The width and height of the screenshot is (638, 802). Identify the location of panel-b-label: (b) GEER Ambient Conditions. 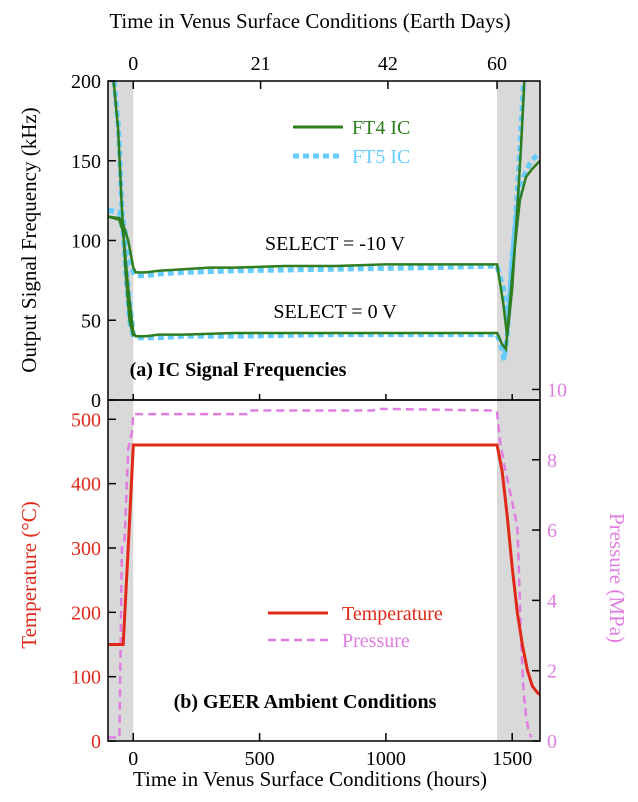
(305, 702).